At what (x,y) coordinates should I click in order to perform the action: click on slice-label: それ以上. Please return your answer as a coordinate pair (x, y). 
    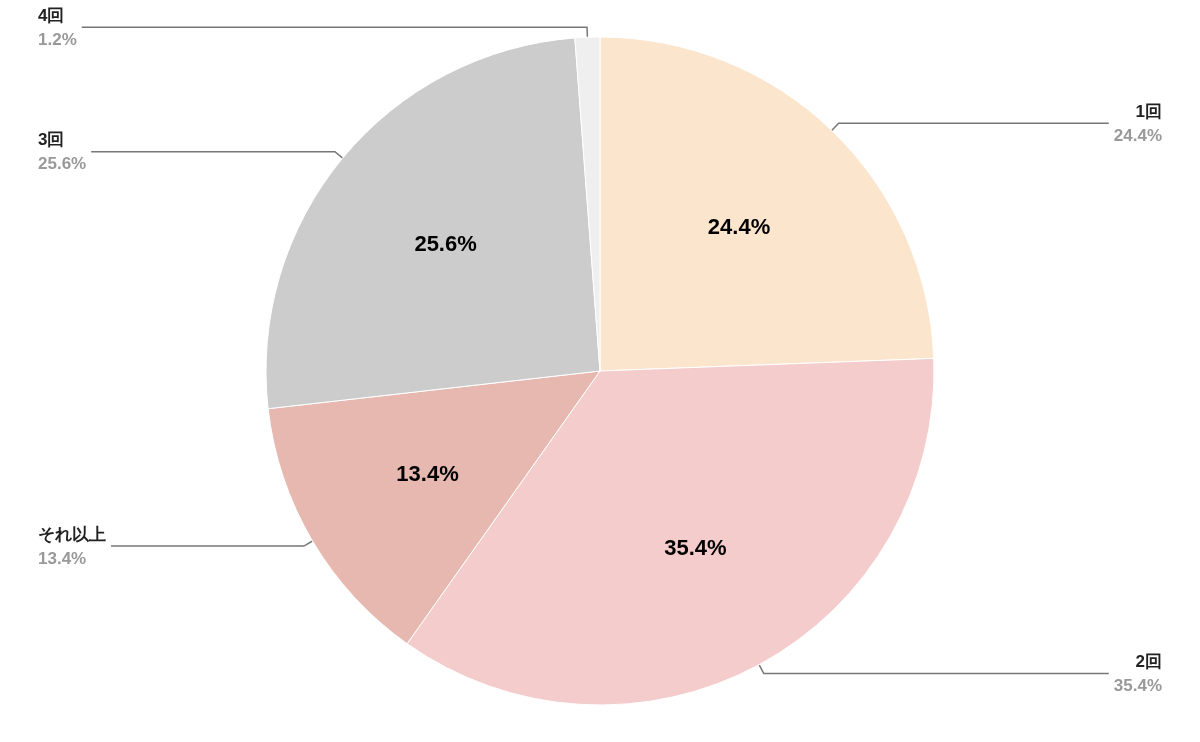
    Looking at the image, I should click on (72, 534).